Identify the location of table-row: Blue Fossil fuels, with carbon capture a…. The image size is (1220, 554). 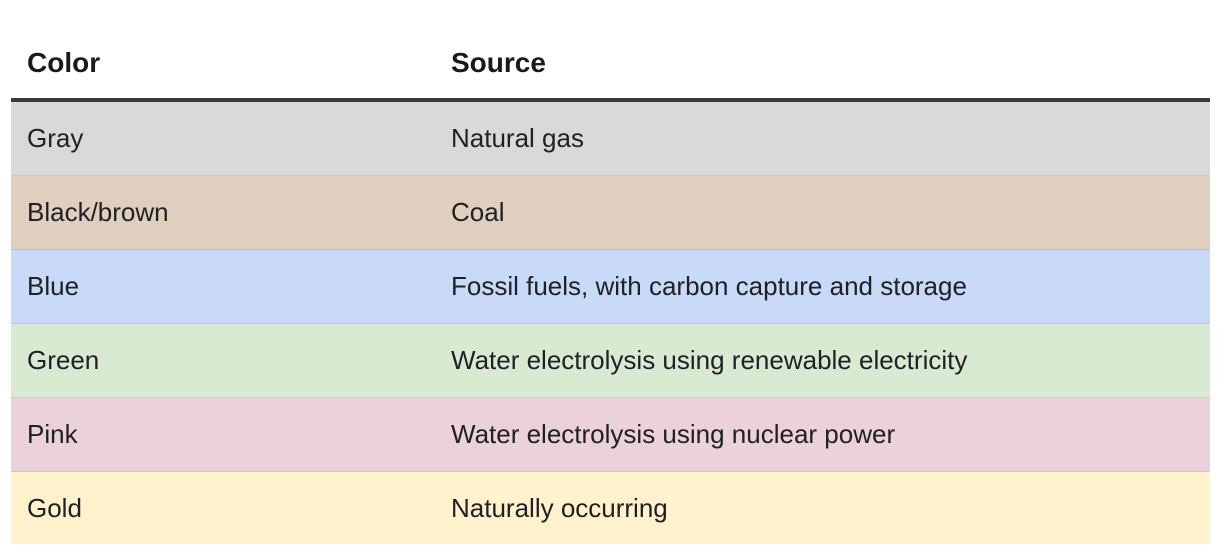
(610, 286).